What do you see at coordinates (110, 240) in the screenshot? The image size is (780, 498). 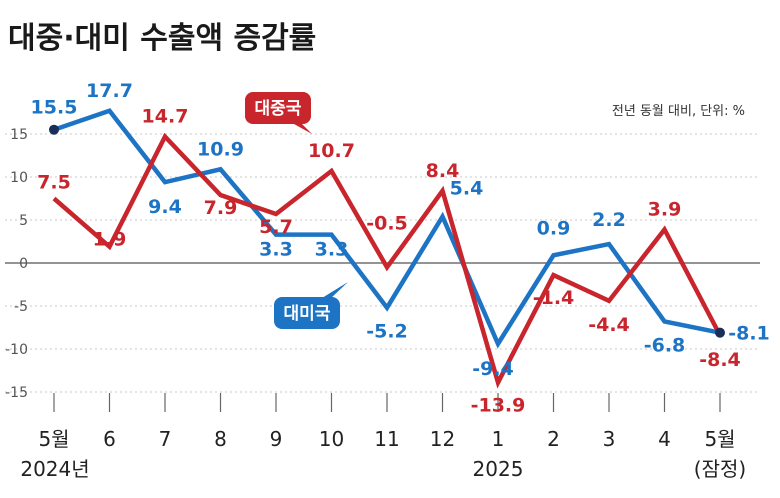 I see `china-data-label: 1.9` at bounding box center [110, 240].